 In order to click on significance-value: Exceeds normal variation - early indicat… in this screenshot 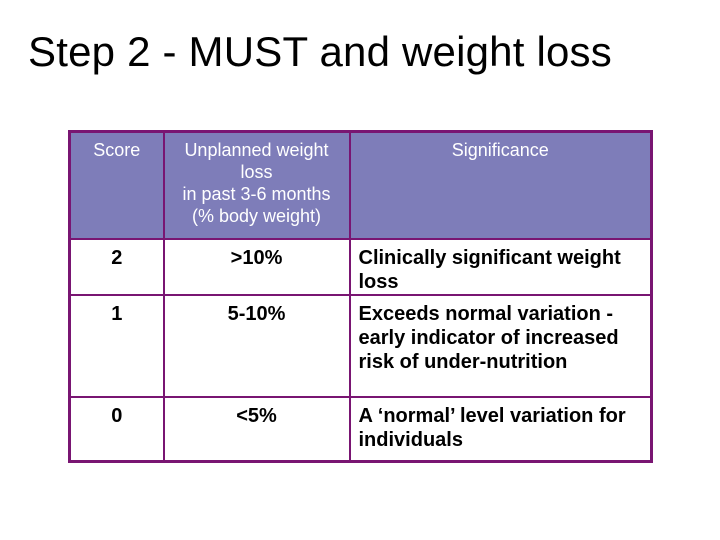, I will do `click(500, 345)`.